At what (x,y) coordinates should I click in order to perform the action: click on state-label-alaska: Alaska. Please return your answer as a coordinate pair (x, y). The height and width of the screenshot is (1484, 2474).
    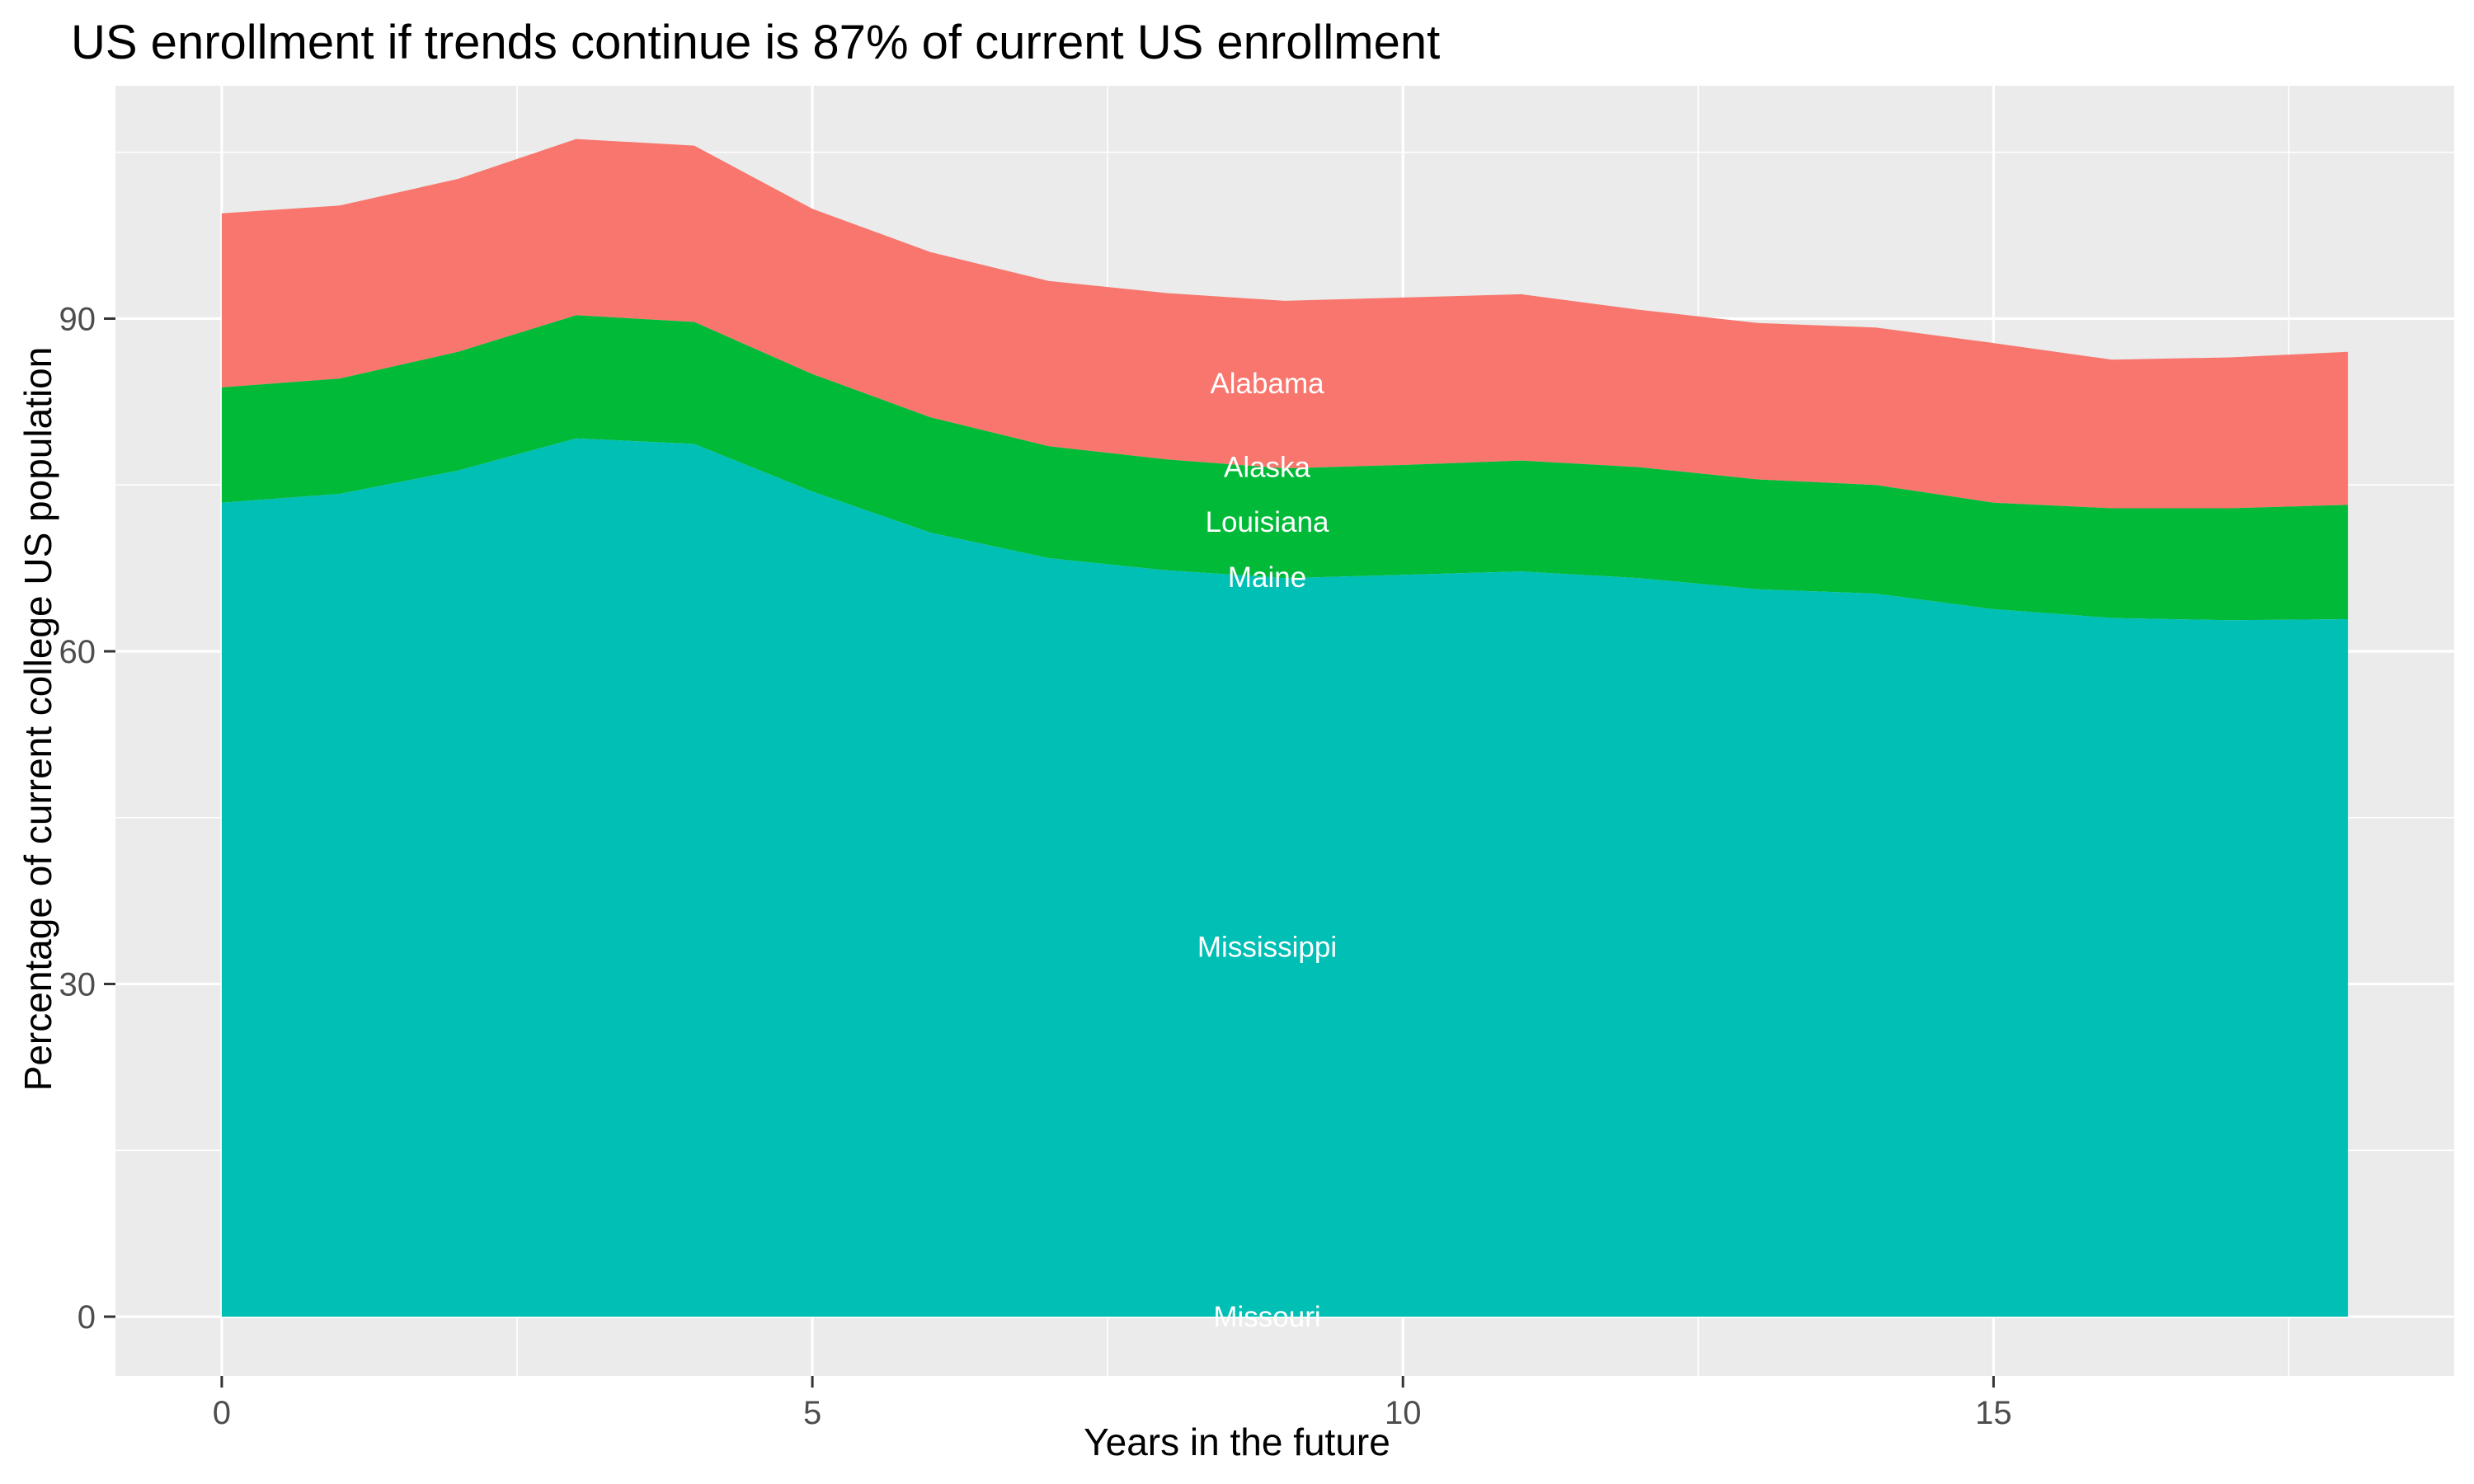
    Looking at the image, I should click on (1267, 467).